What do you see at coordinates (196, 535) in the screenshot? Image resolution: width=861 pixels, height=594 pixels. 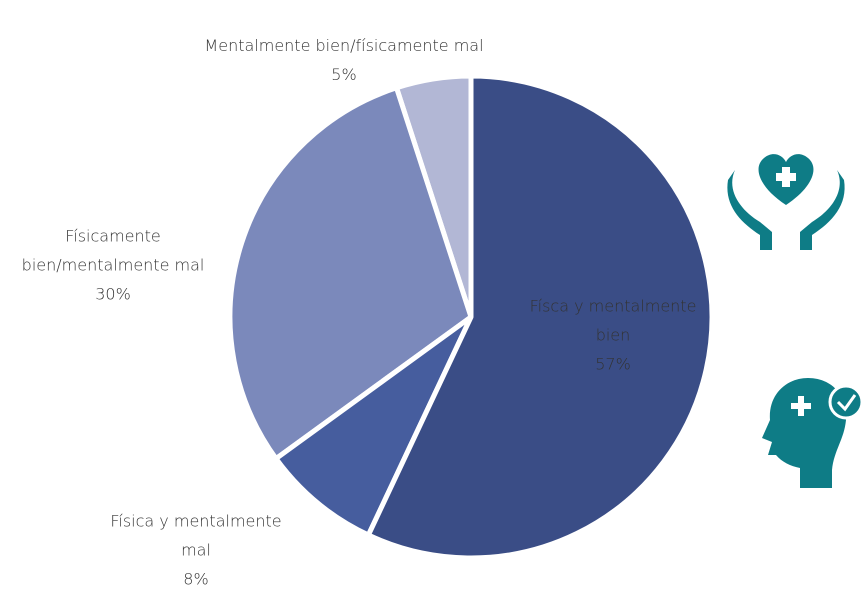 I see `category-label: Física y mentalmente mal` at bounding box center [196, 535].